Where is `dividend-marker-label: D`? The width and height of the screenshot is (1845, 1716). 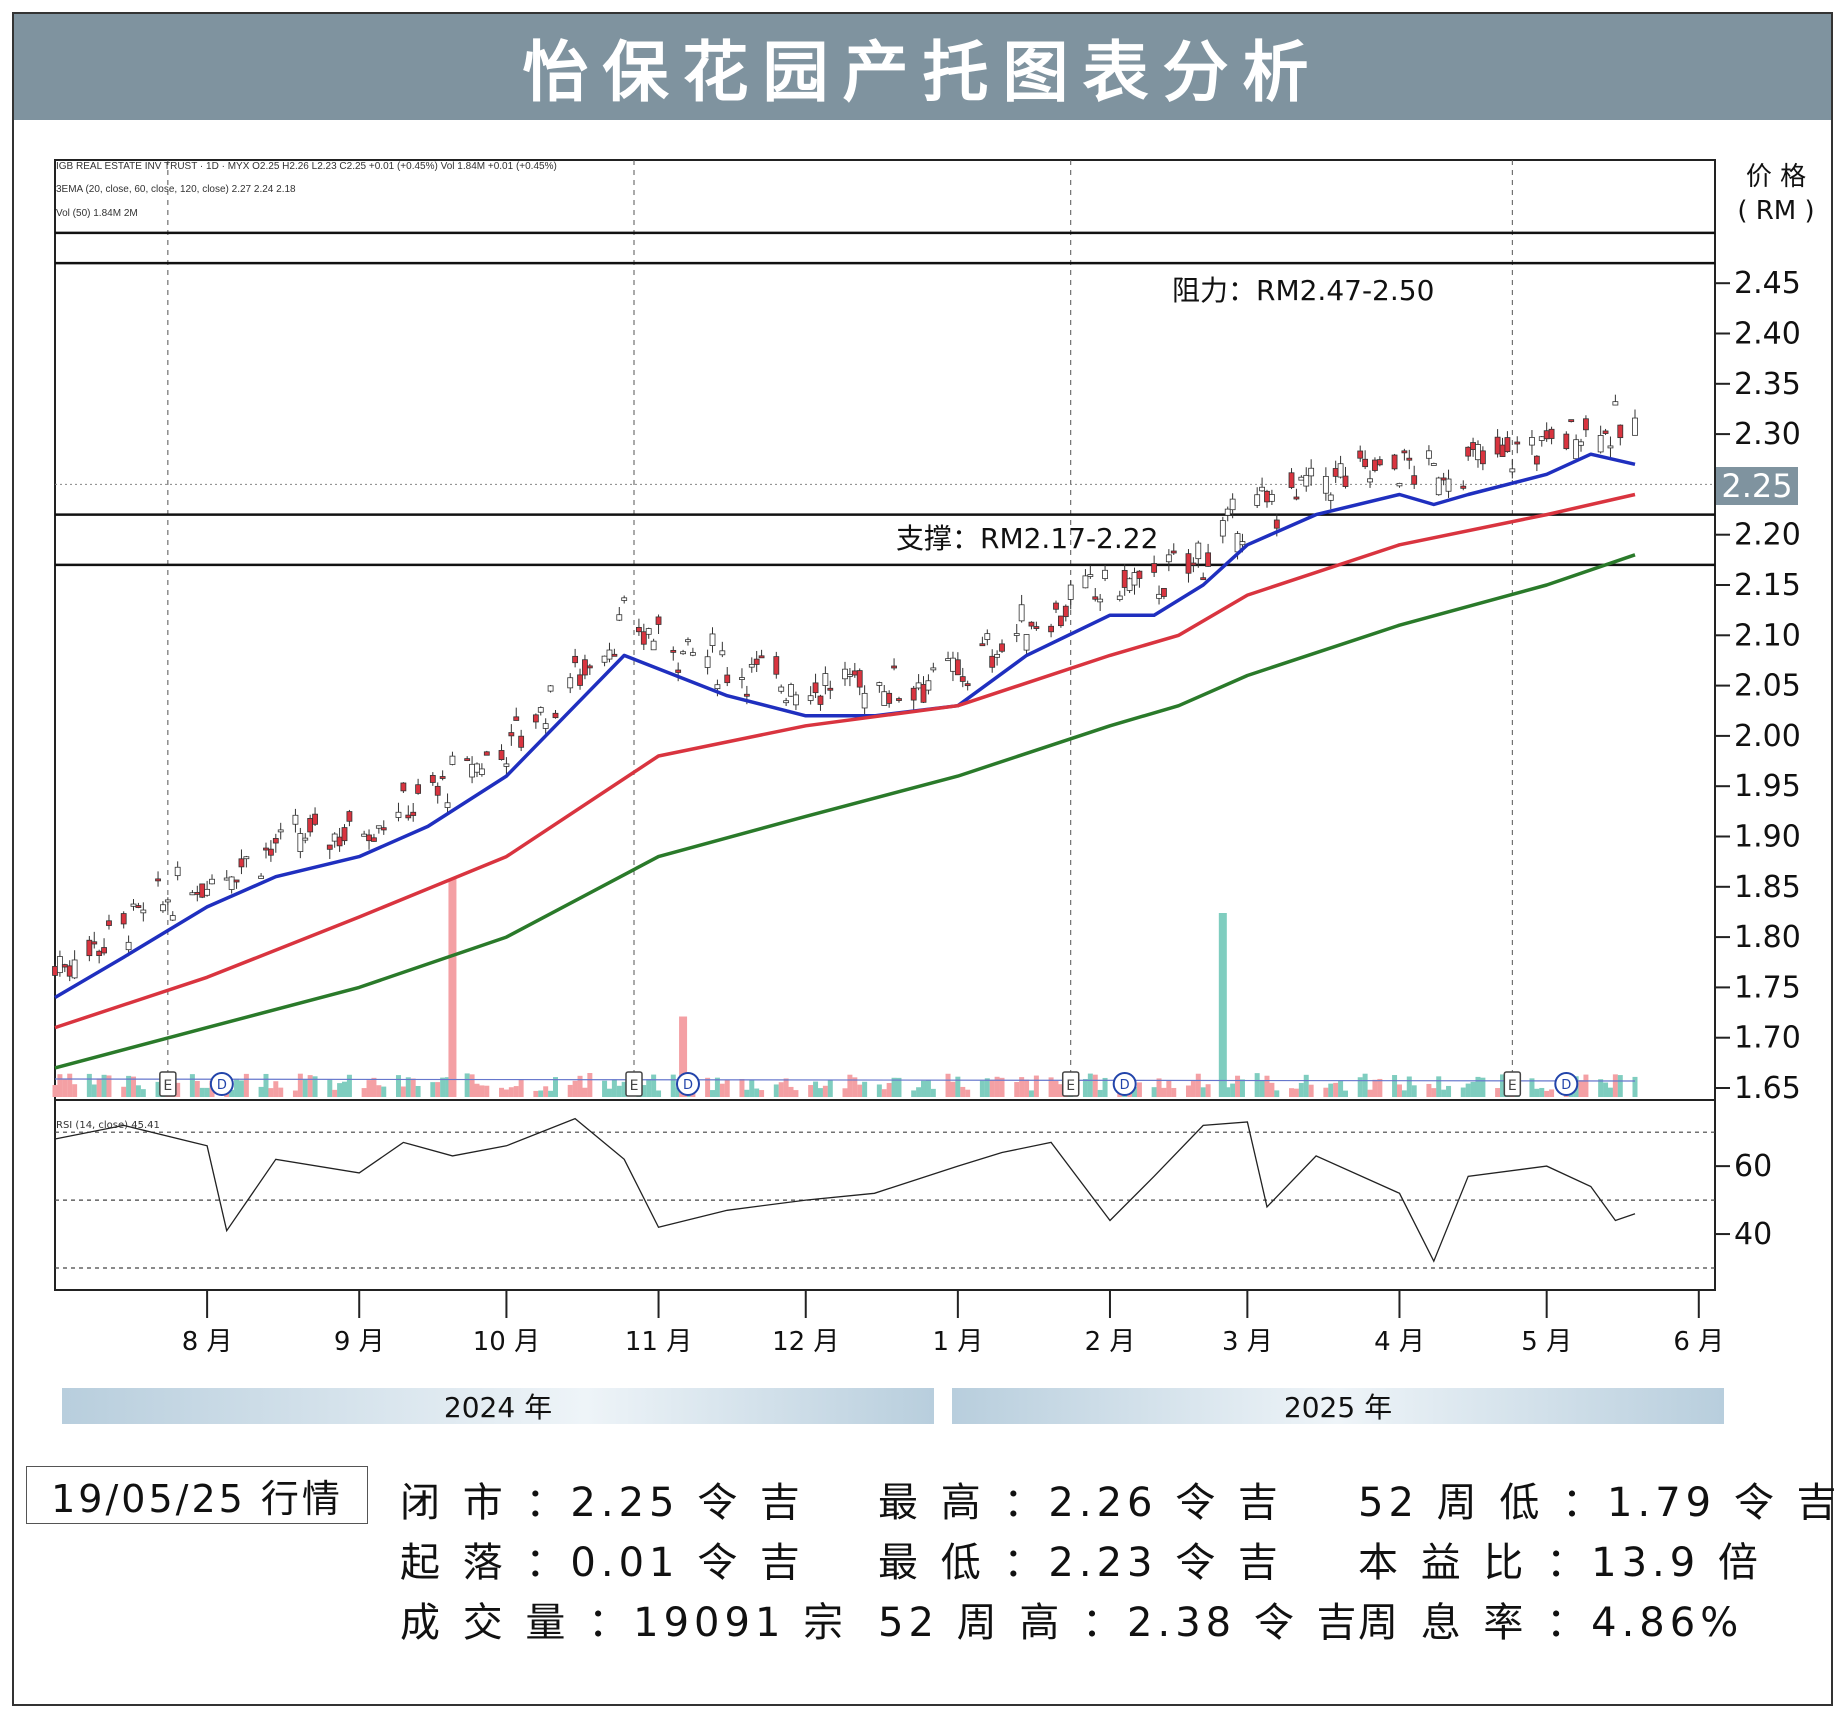 dividend-marker-label: D is located at coordinates (222, 1085).